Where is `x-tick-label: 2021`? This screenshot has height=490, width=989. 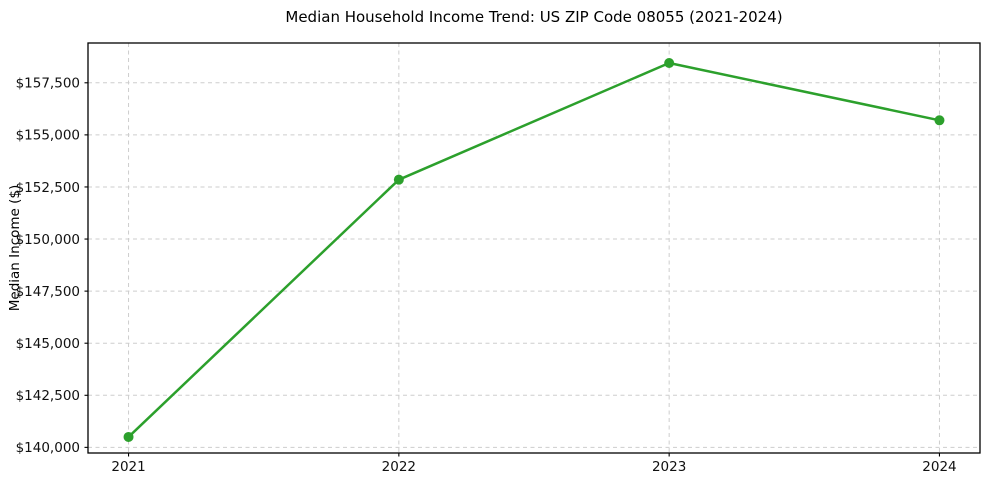 x-tick-label: 2021 is located at coordinates (128, 467).